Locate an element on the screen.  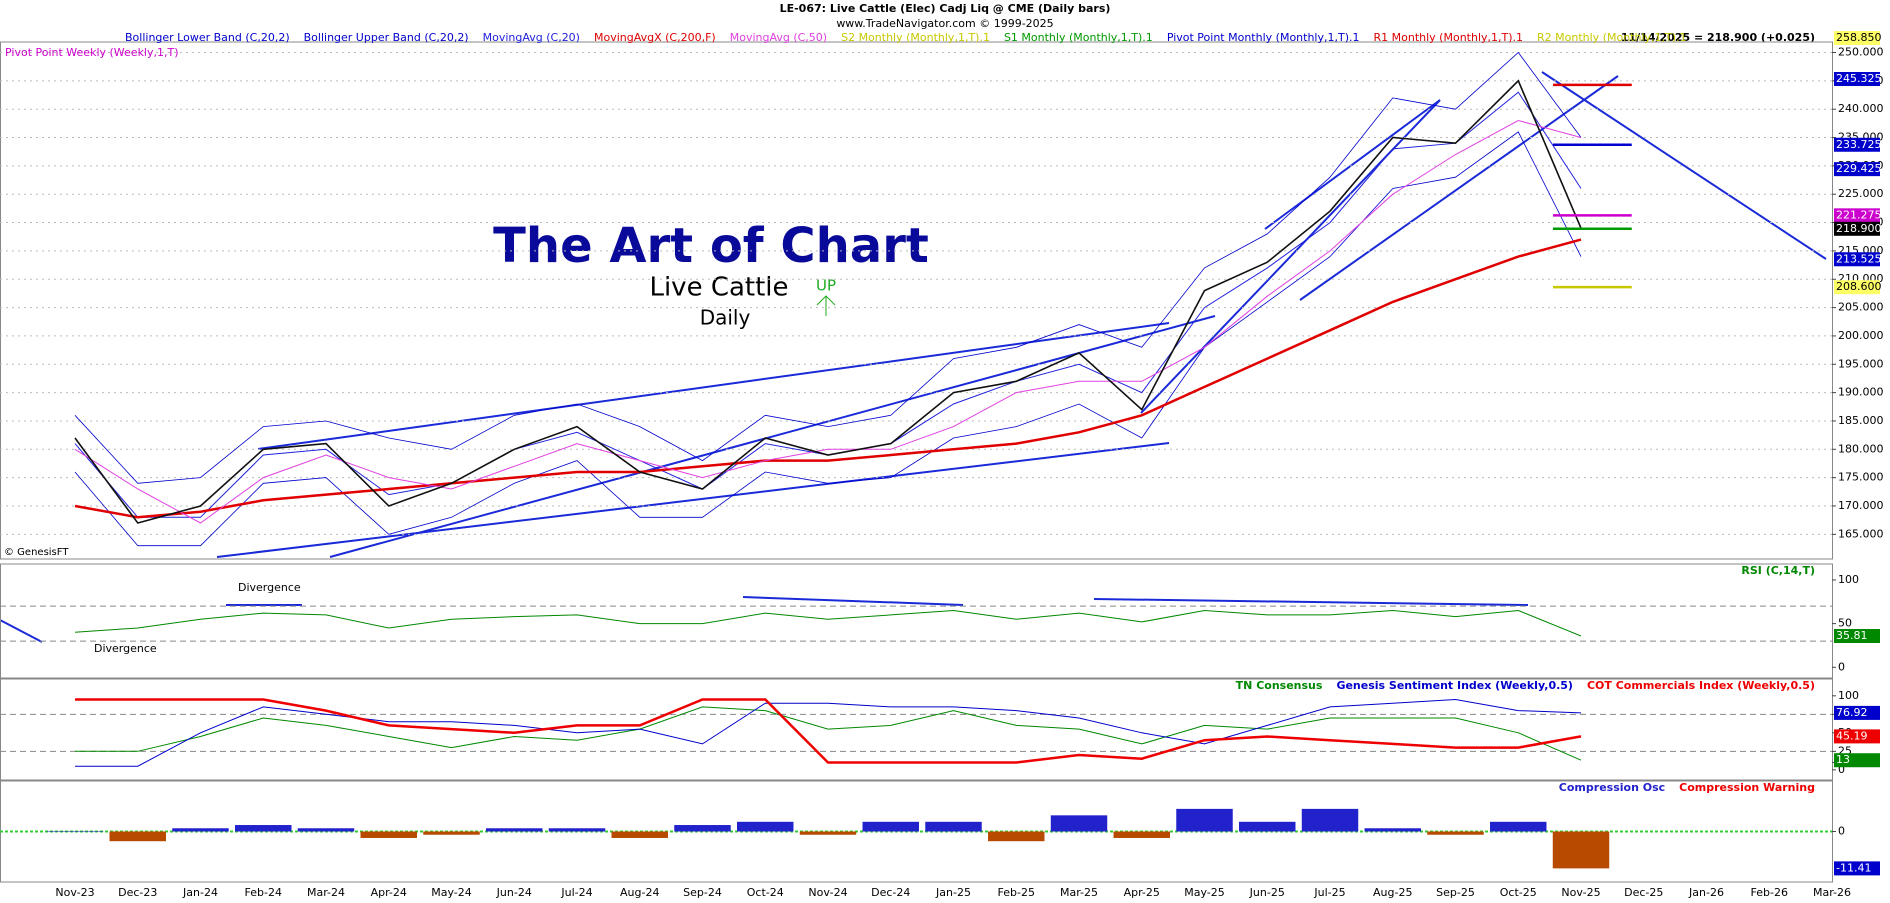
value-tag-label: 213.525 is located at coordinates (1859, 258).